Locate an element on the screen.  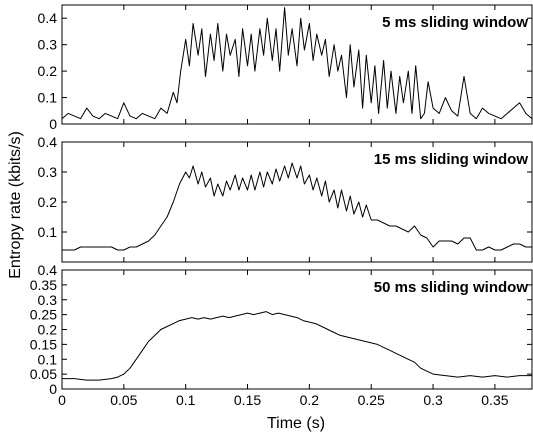
y-axis-label: Entropy rate (kbits/s) is located at coordinates (15, 205).